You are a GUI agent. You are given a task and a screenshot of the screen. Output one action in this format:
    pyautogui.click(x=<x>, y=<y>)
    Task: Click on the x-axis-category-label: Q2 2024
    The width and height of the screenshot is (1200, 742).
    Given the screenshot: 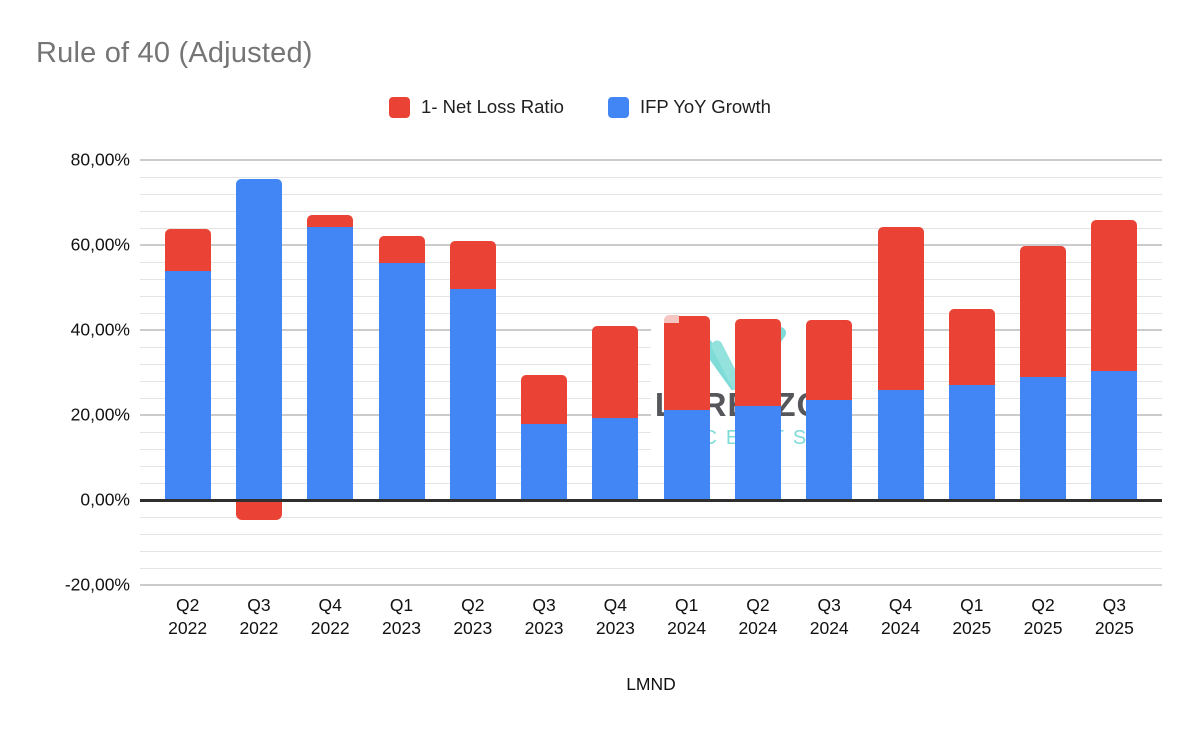 What is the action you would take?
    pyautogui.click(x=758, y=616)
    